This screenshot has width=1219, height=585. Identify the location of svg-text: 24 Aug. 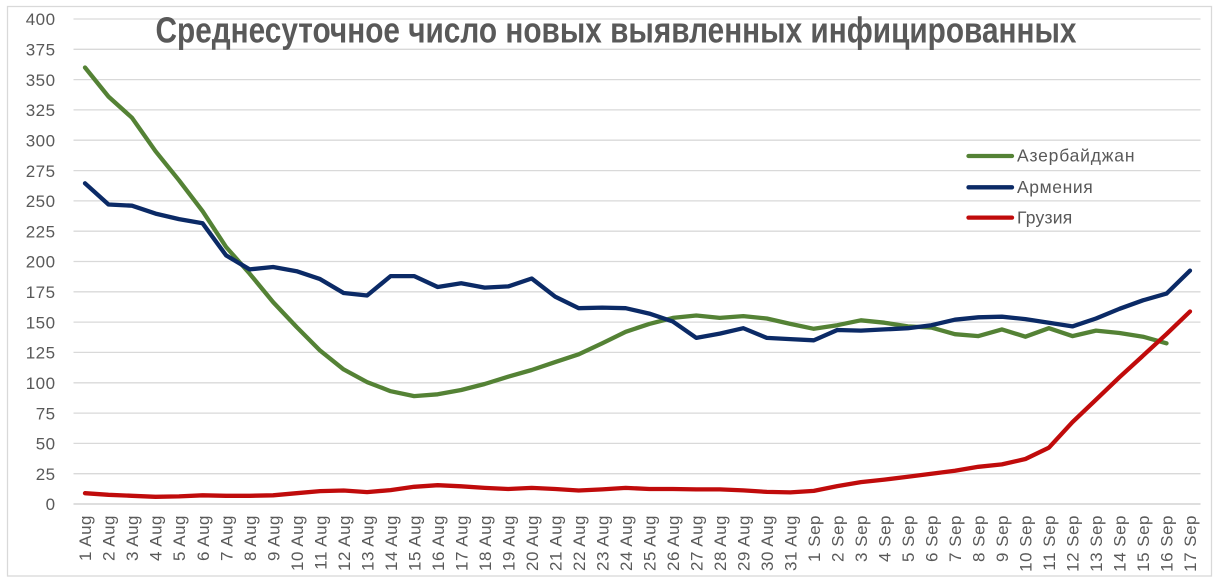
(626, 543).